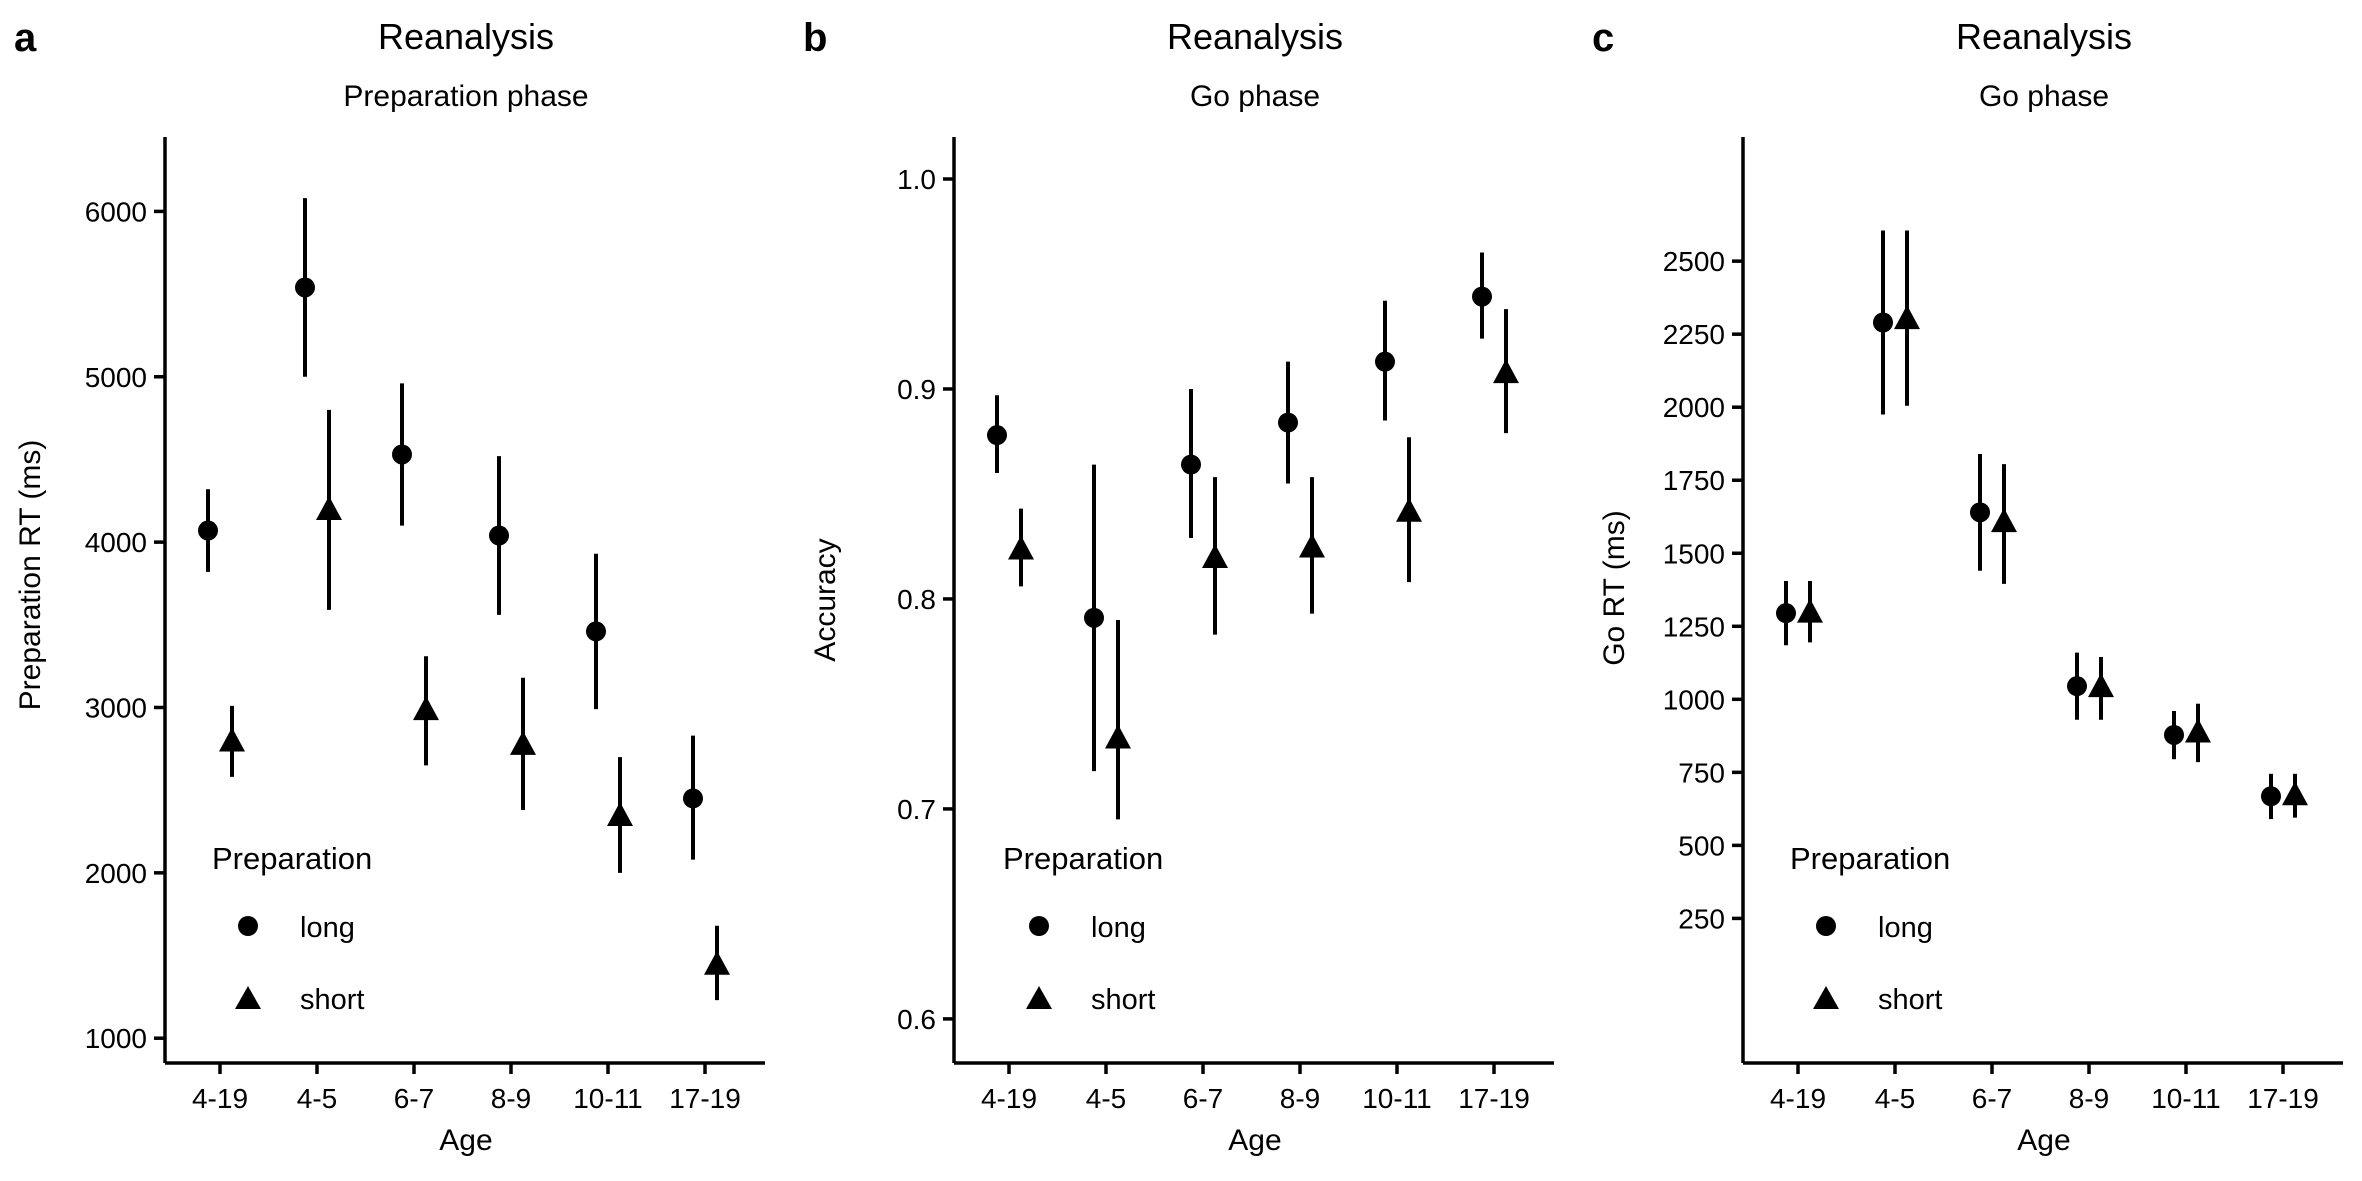 The image size is (2362, 1181). What do you see at coordinates (1694, 261) in the screenshot?
I see `y-tick-label: 2500` at bounding box center [1694, 261].